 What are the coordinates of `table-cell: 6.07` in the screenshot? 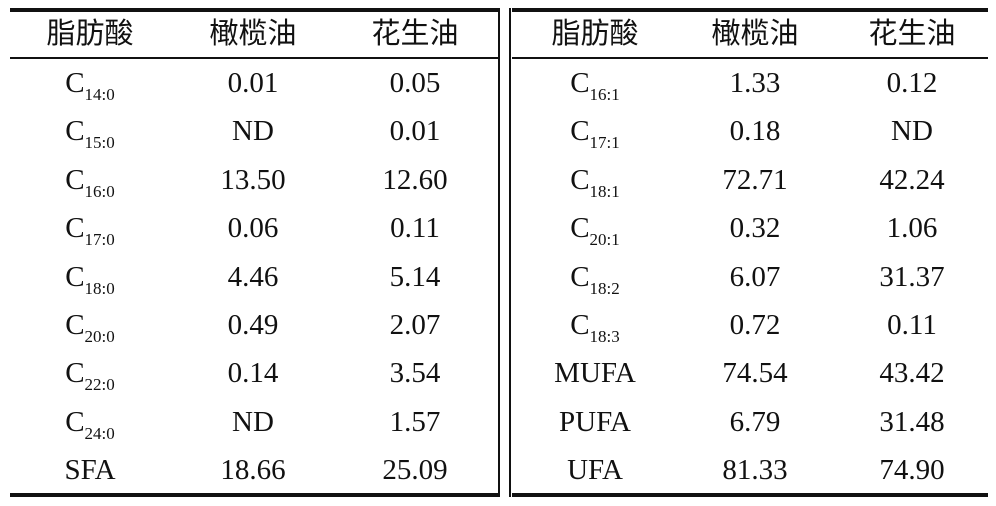 It's located at (755, 276).